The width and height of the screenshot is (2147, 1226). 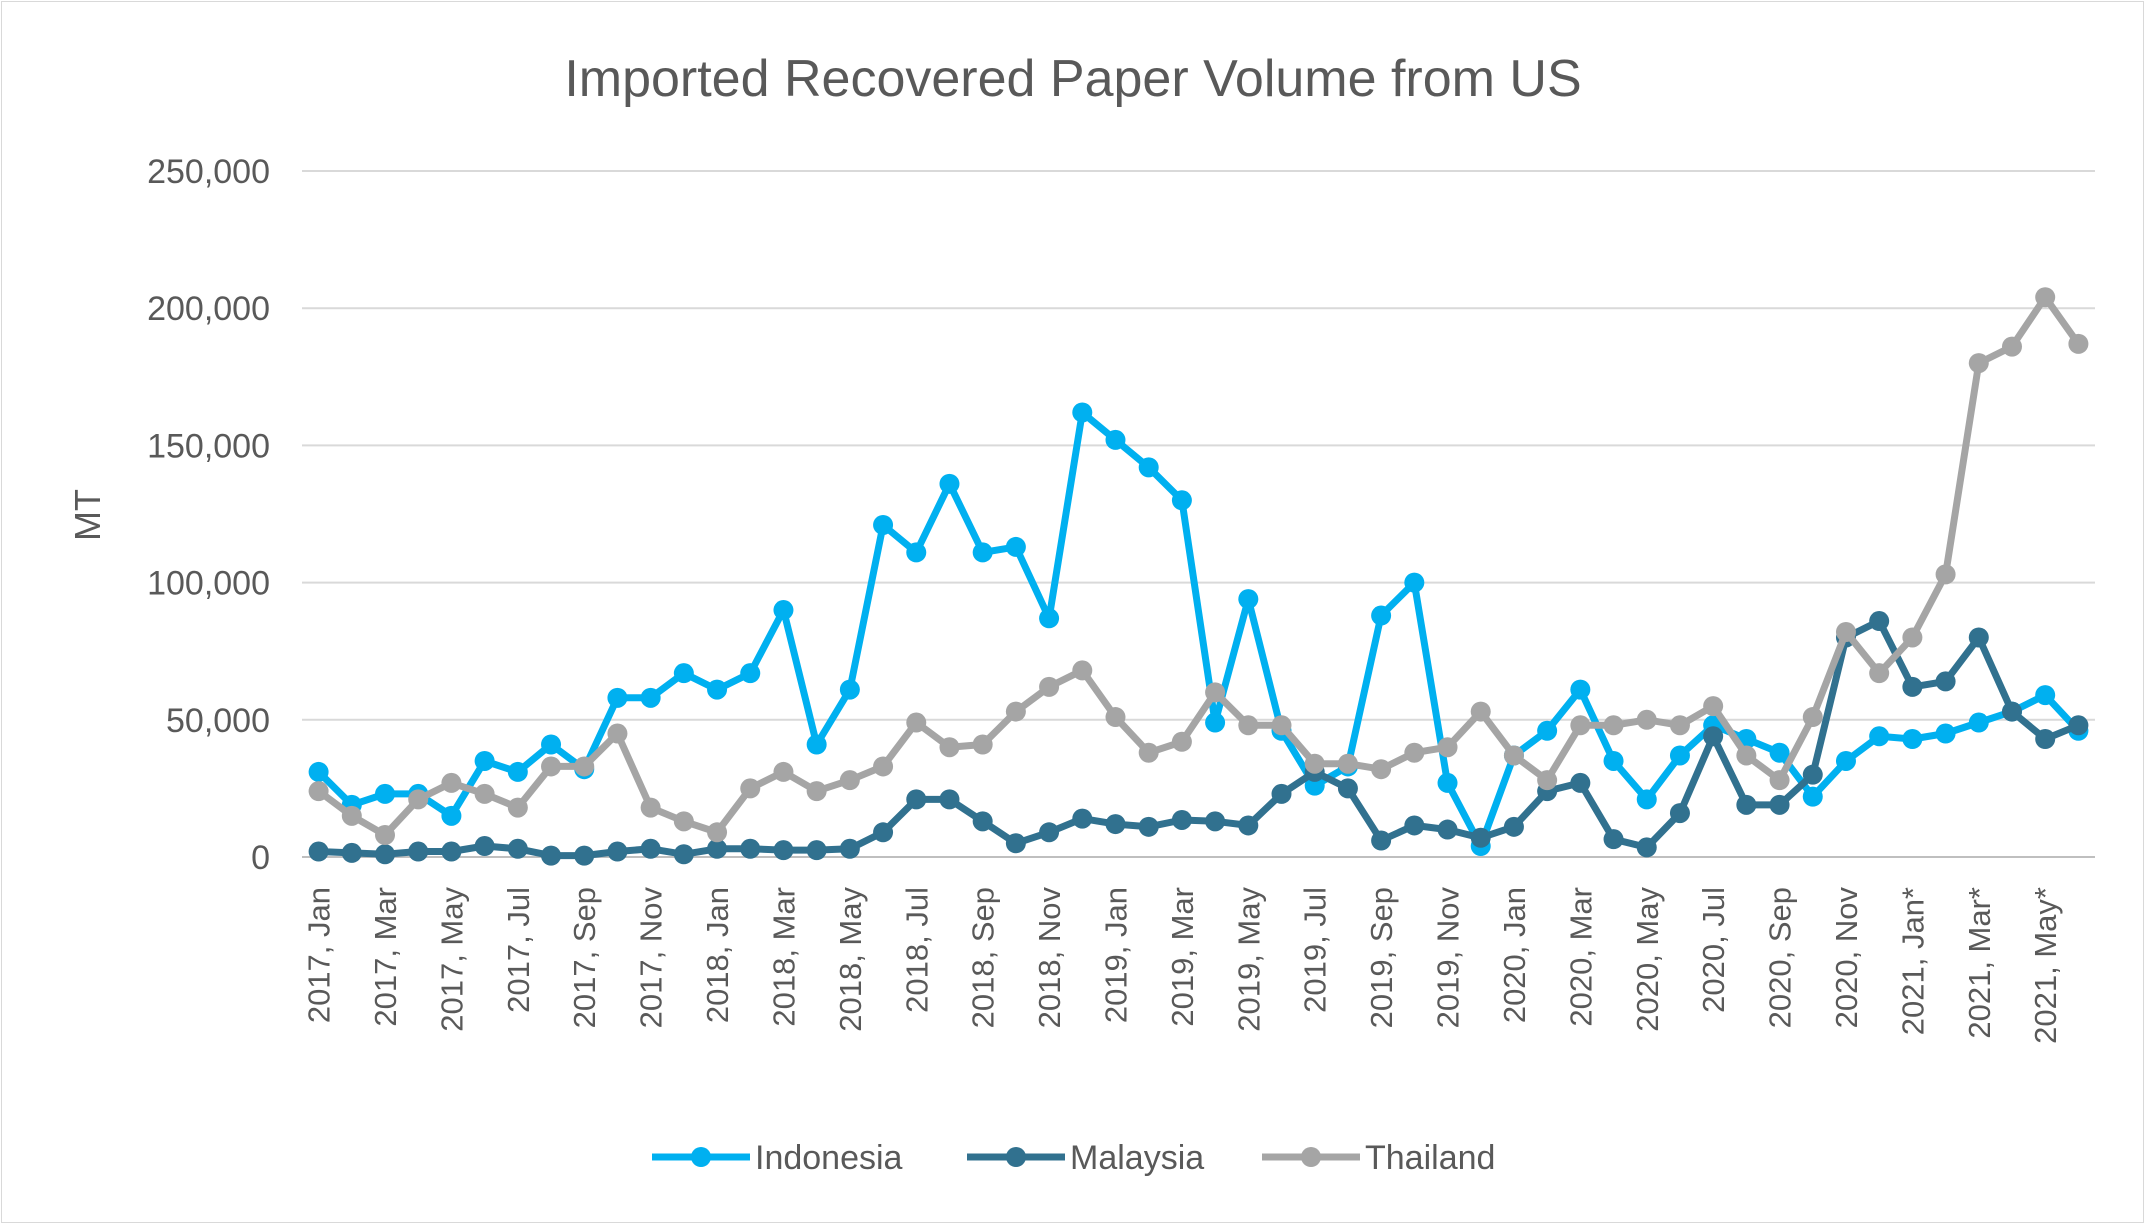 I want to click on legend-label: Malaysia, so click(x=1137, y=1158).